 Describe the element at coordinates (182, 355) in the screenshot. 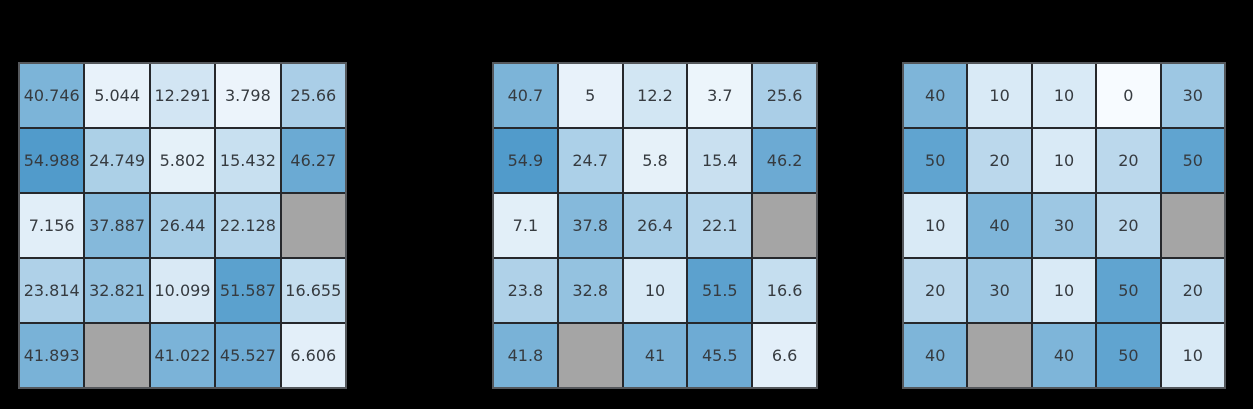

I see `heatmap-cell: 41.022` at that location.